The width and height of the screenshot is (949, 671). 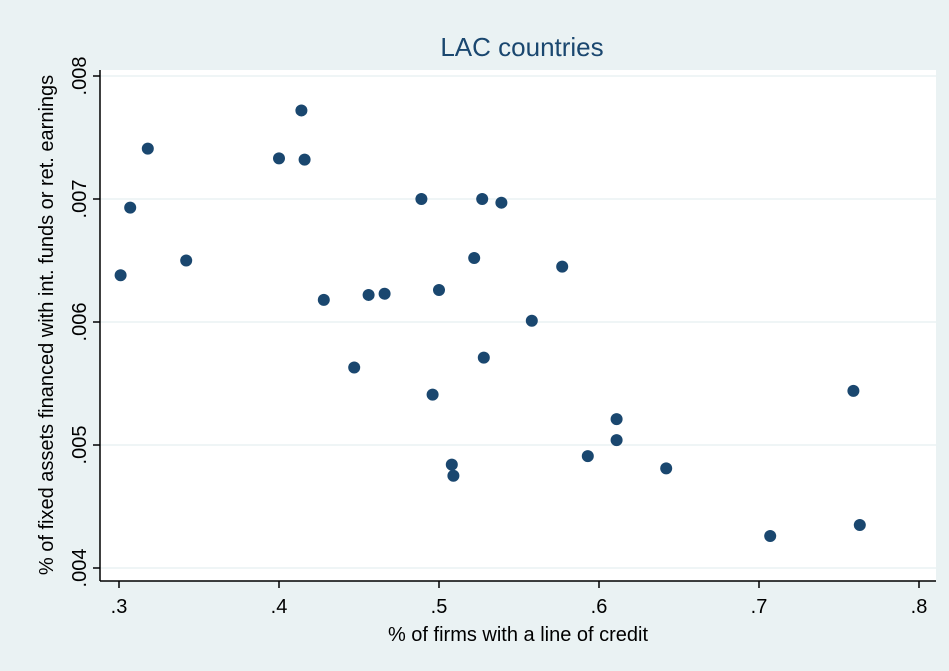 I want to click on x-axis-label: % of firms with a line of credit, so click(x=518, y=635).